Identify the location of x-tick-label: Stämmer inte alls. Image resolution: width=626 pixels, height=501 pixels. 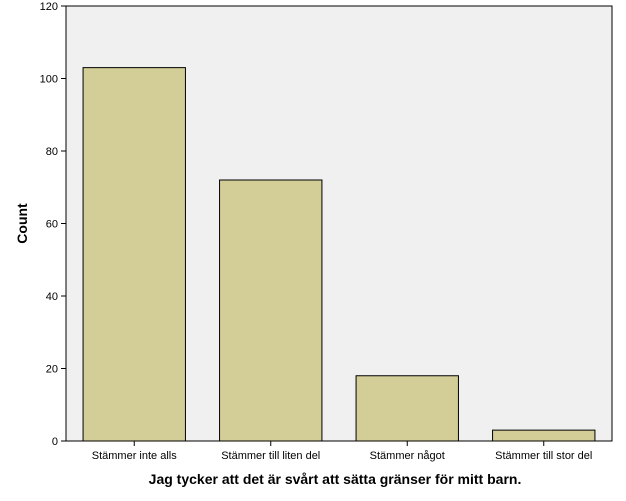
(134, 456).